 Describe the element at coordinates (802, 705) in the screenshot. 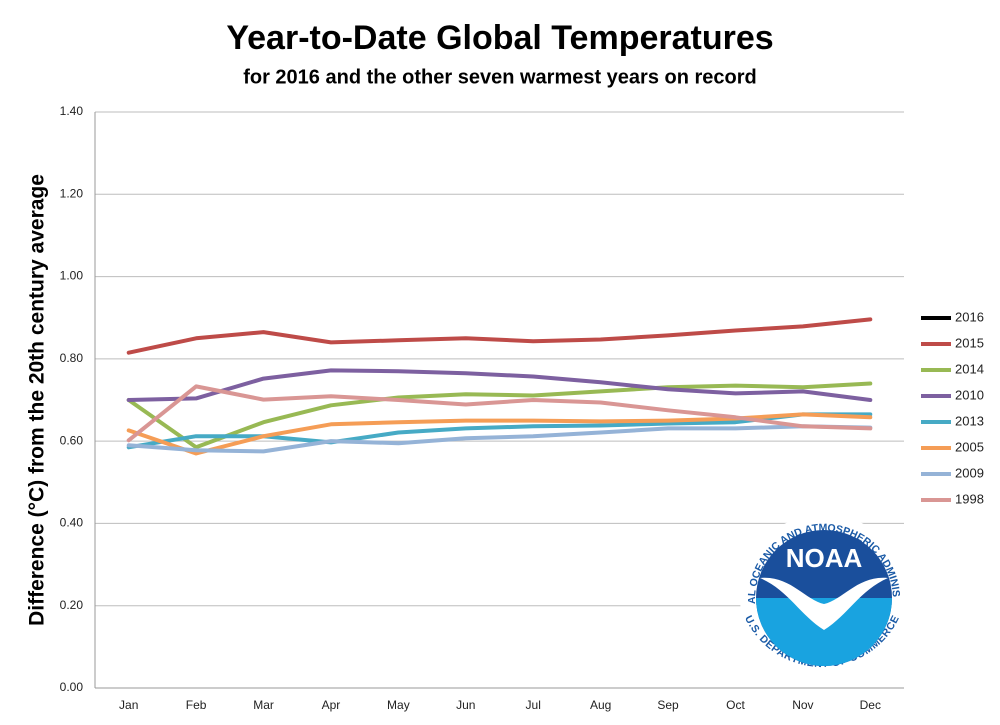

I see `x-tick-label: Nov` at that location.